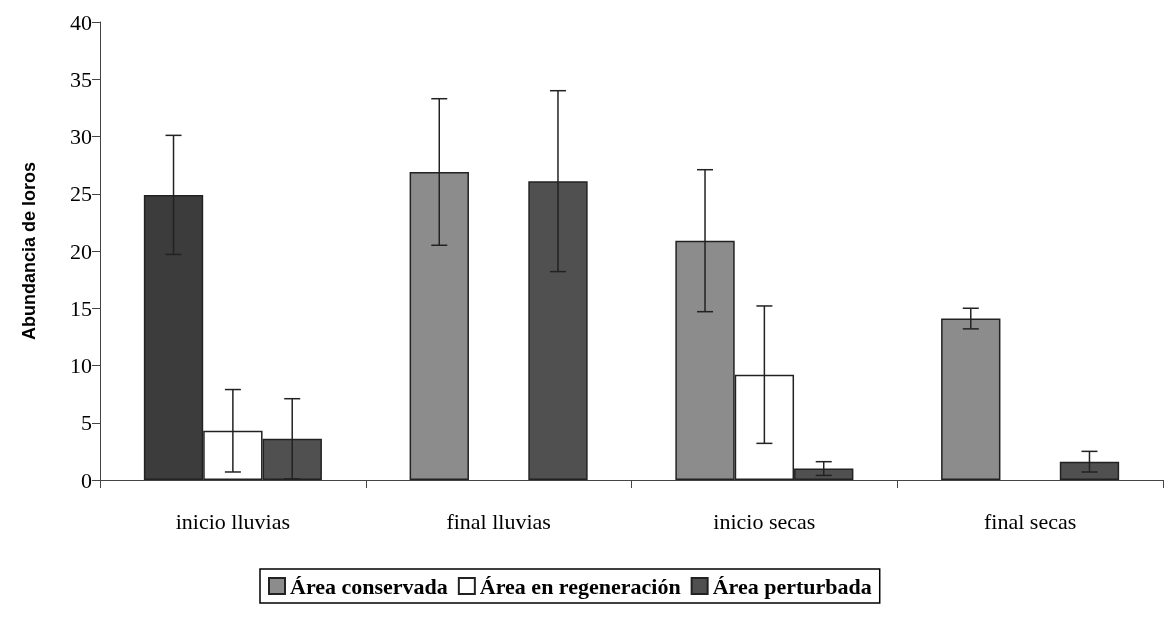 The image size is (1169, 617). I want to click on y-axis-title: Abundancia de loros, so click(29, 251).